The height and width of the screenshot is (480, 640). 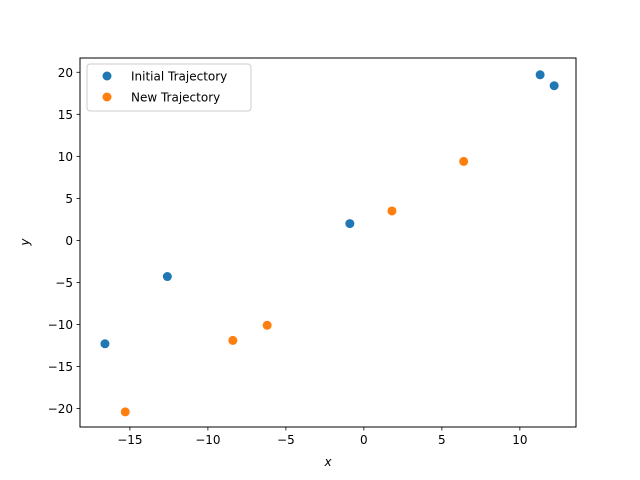 I want to click on y-tick-label: −10, so click(x=60, y=325).